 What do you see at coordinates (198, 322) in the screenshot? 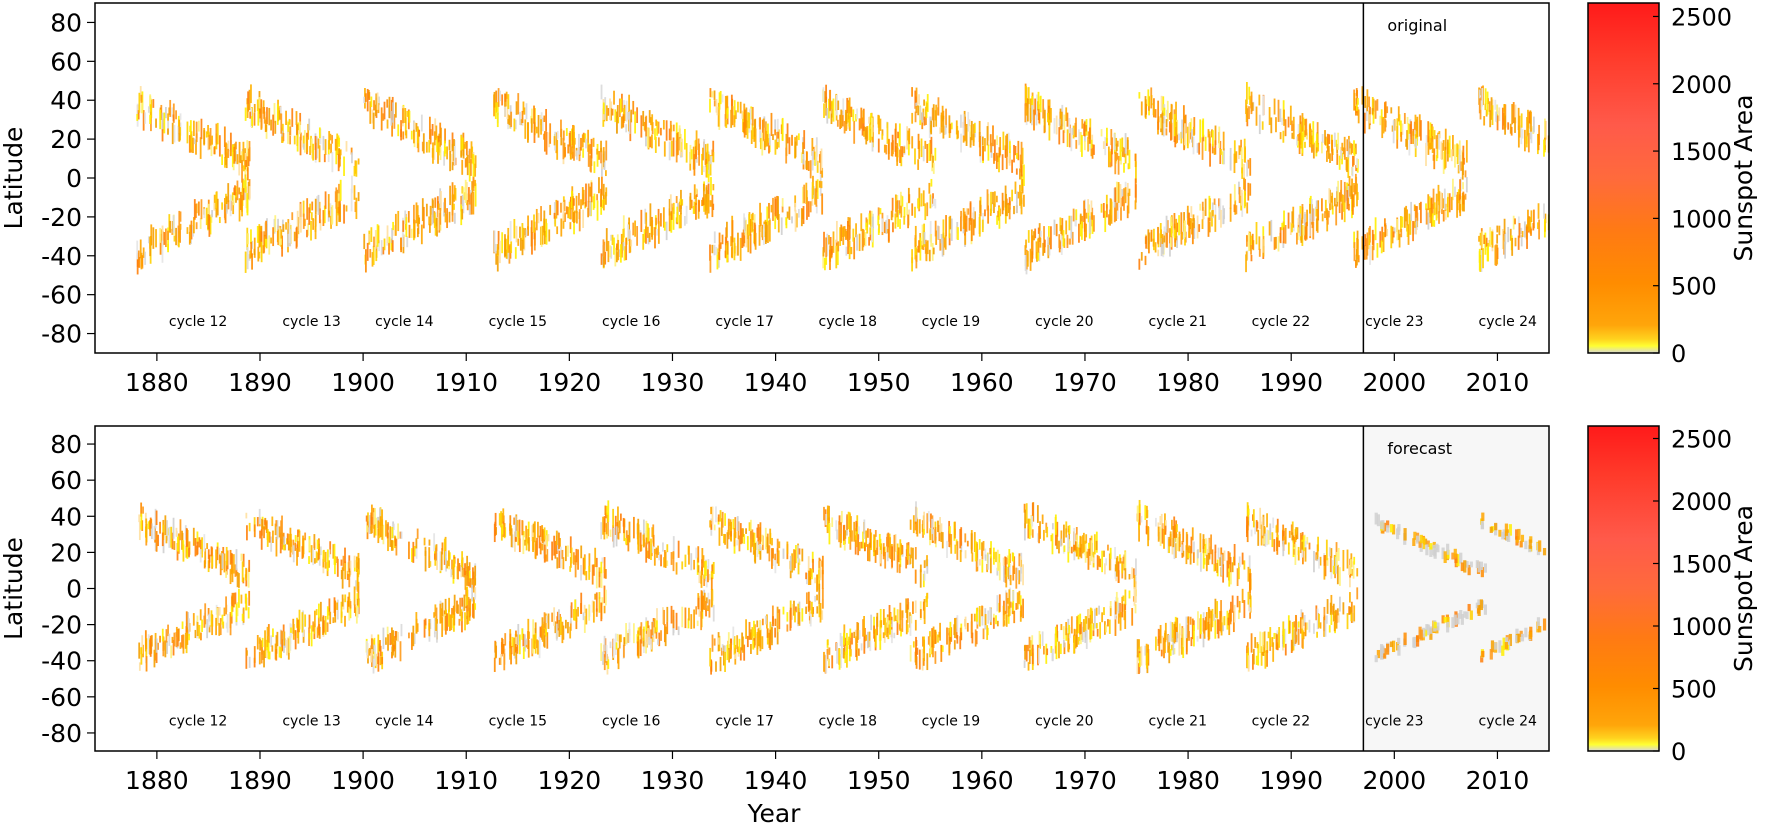
I see `cycle-label: cycle 12` at bounding box center [198, 322].